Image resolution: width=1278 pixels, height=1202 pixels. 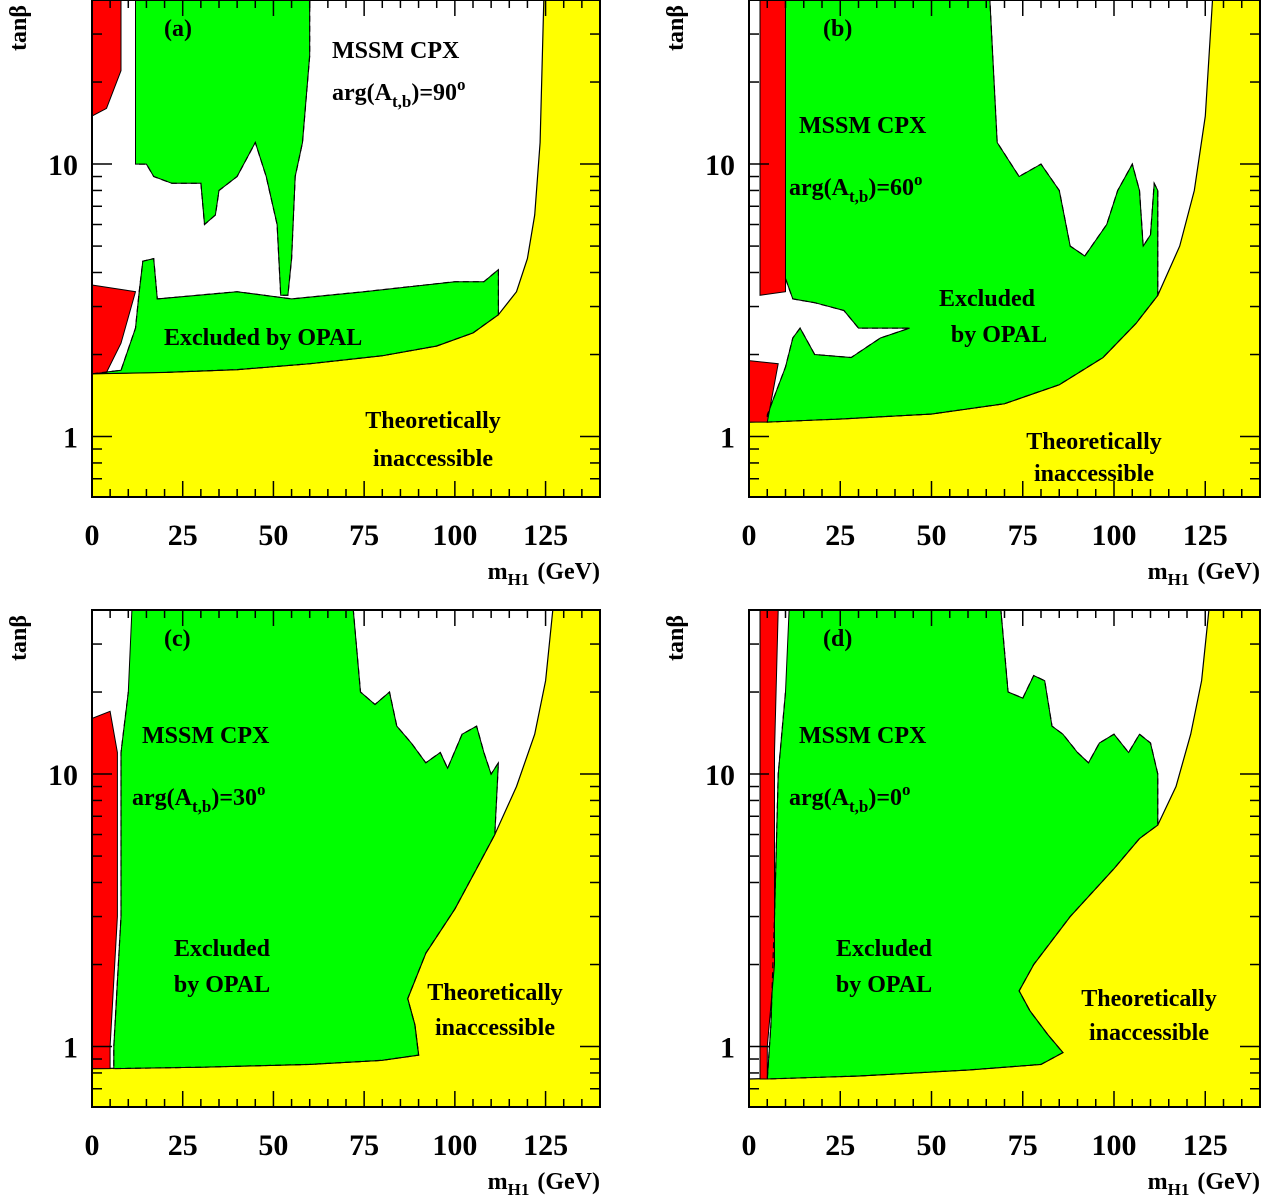 I want to click on phase-label-value: )=0, so click(x=885, y=798).